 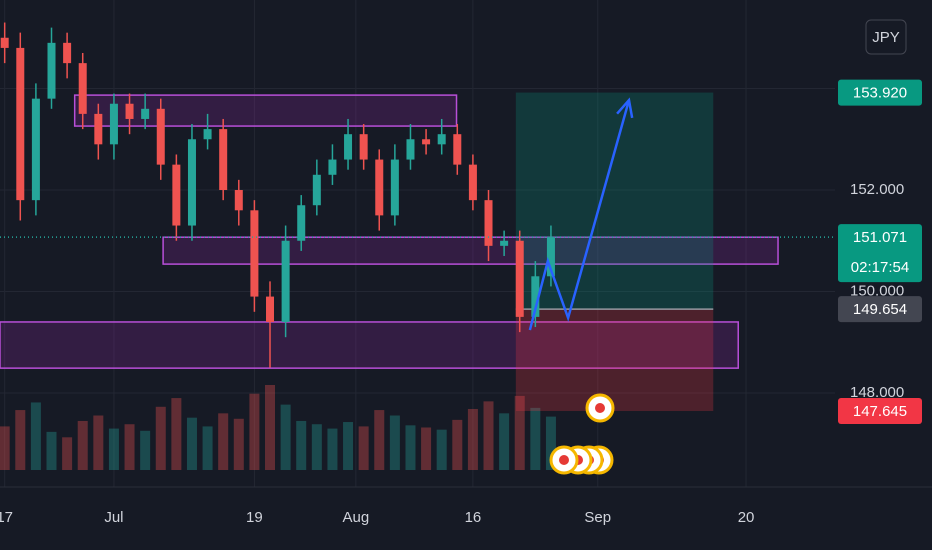 I want to click on currency-button-frame, so click(x=886, y=37).